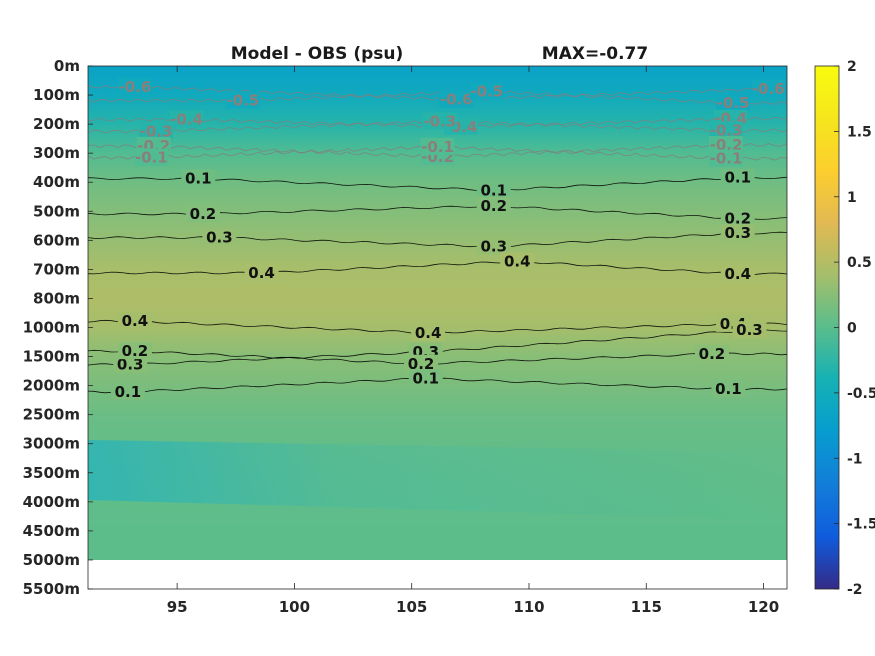 The width and height of the screenshot is (875, 656). Describe the element at coordinates (528, 607) in the screenshot. I see `x-tick-label: 110` at that location.